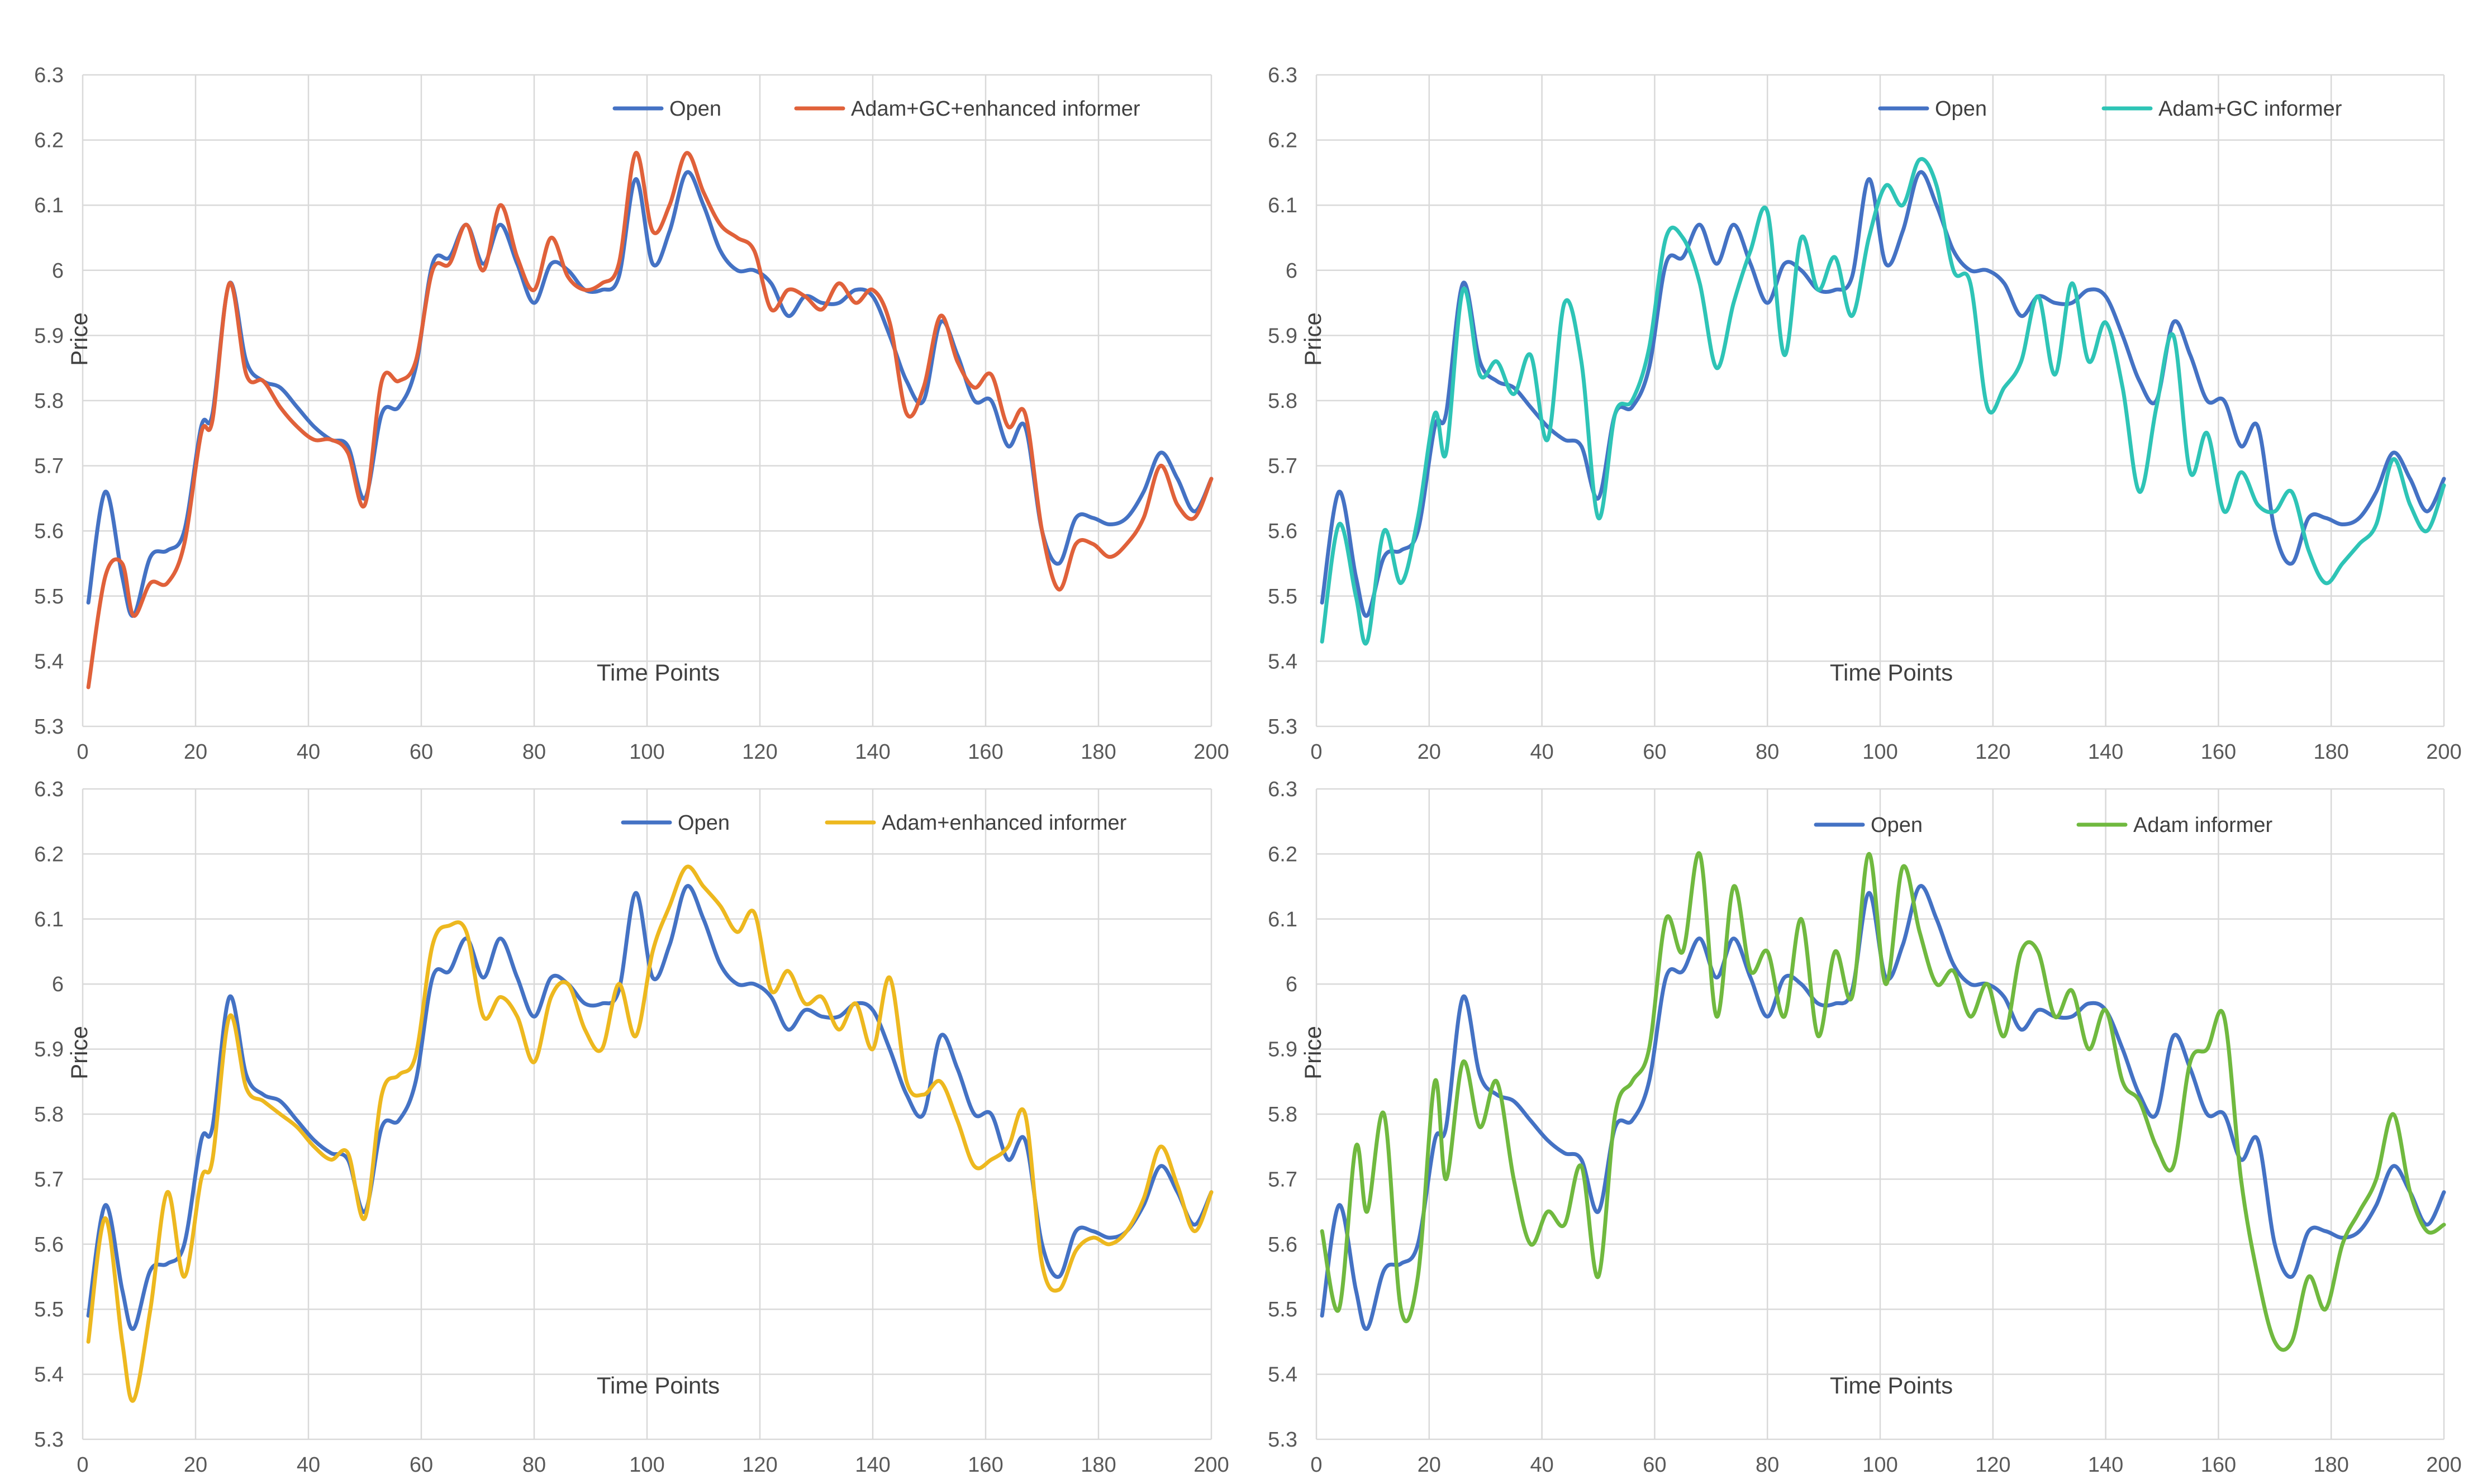 This screenshot has height=1484, width=2473. I want to click on legend: Open Adam informer, so click(2043, 825).